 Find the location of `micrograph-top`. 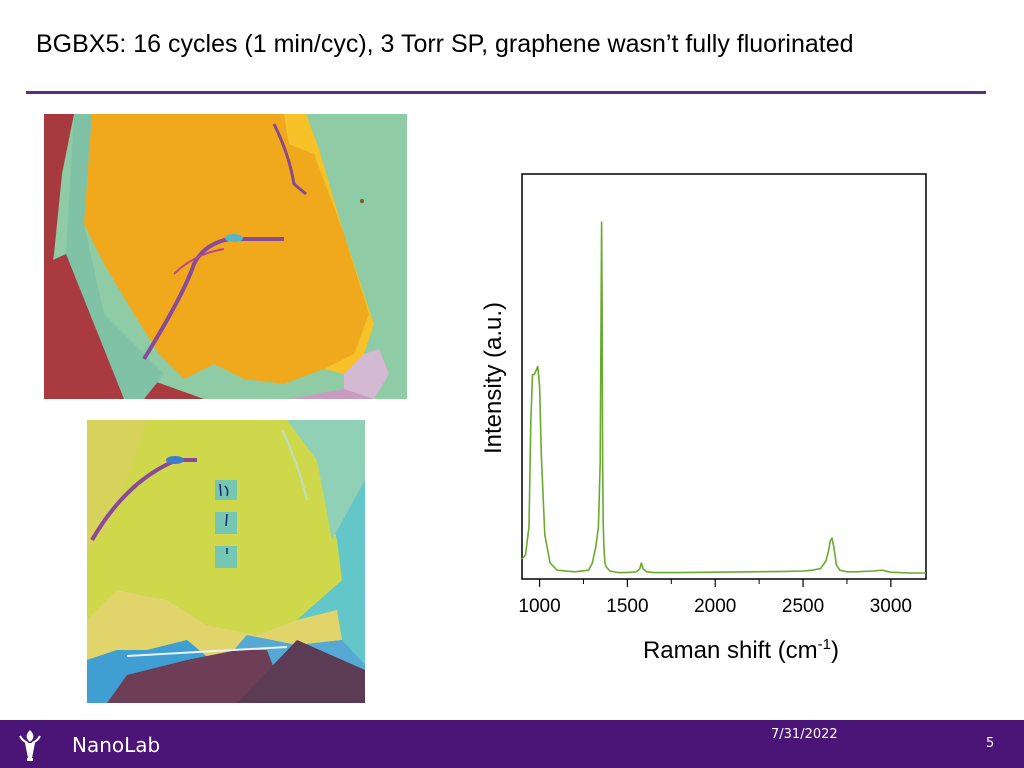

micrograph-top is located at coordinates (225, 256).